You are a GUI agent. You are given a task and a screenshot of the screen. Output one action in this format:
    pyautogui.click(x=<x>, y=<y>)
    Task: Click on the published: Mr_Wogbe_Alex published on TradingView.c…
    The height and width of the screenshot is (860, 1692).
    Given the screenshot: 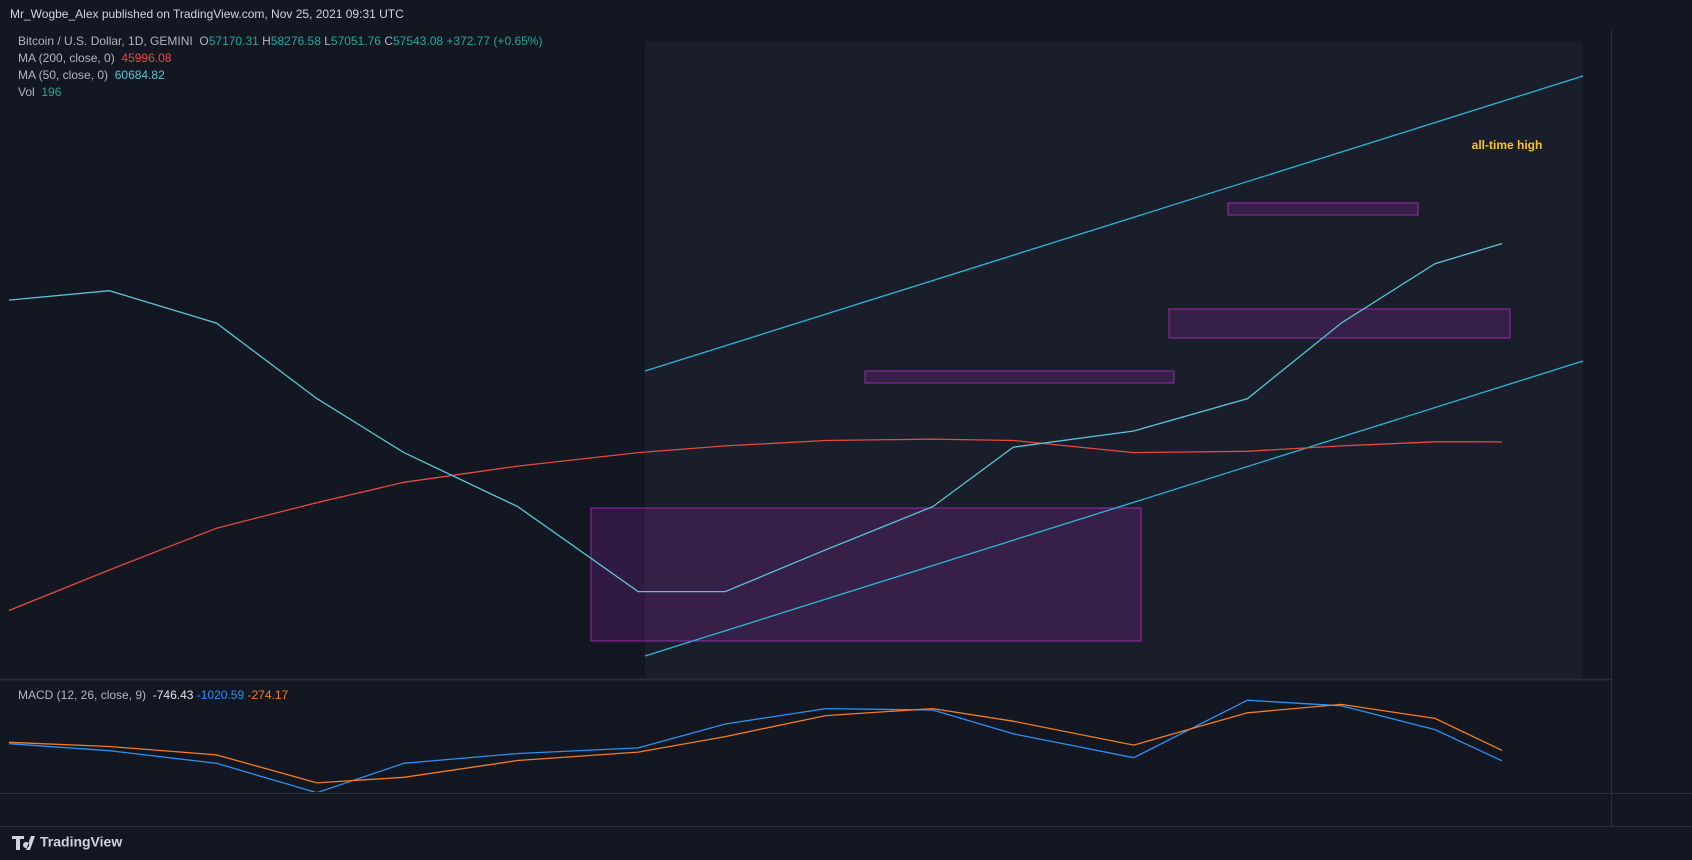 What is the action you would take?
    pyautogui.click(x=207, y=14)
    